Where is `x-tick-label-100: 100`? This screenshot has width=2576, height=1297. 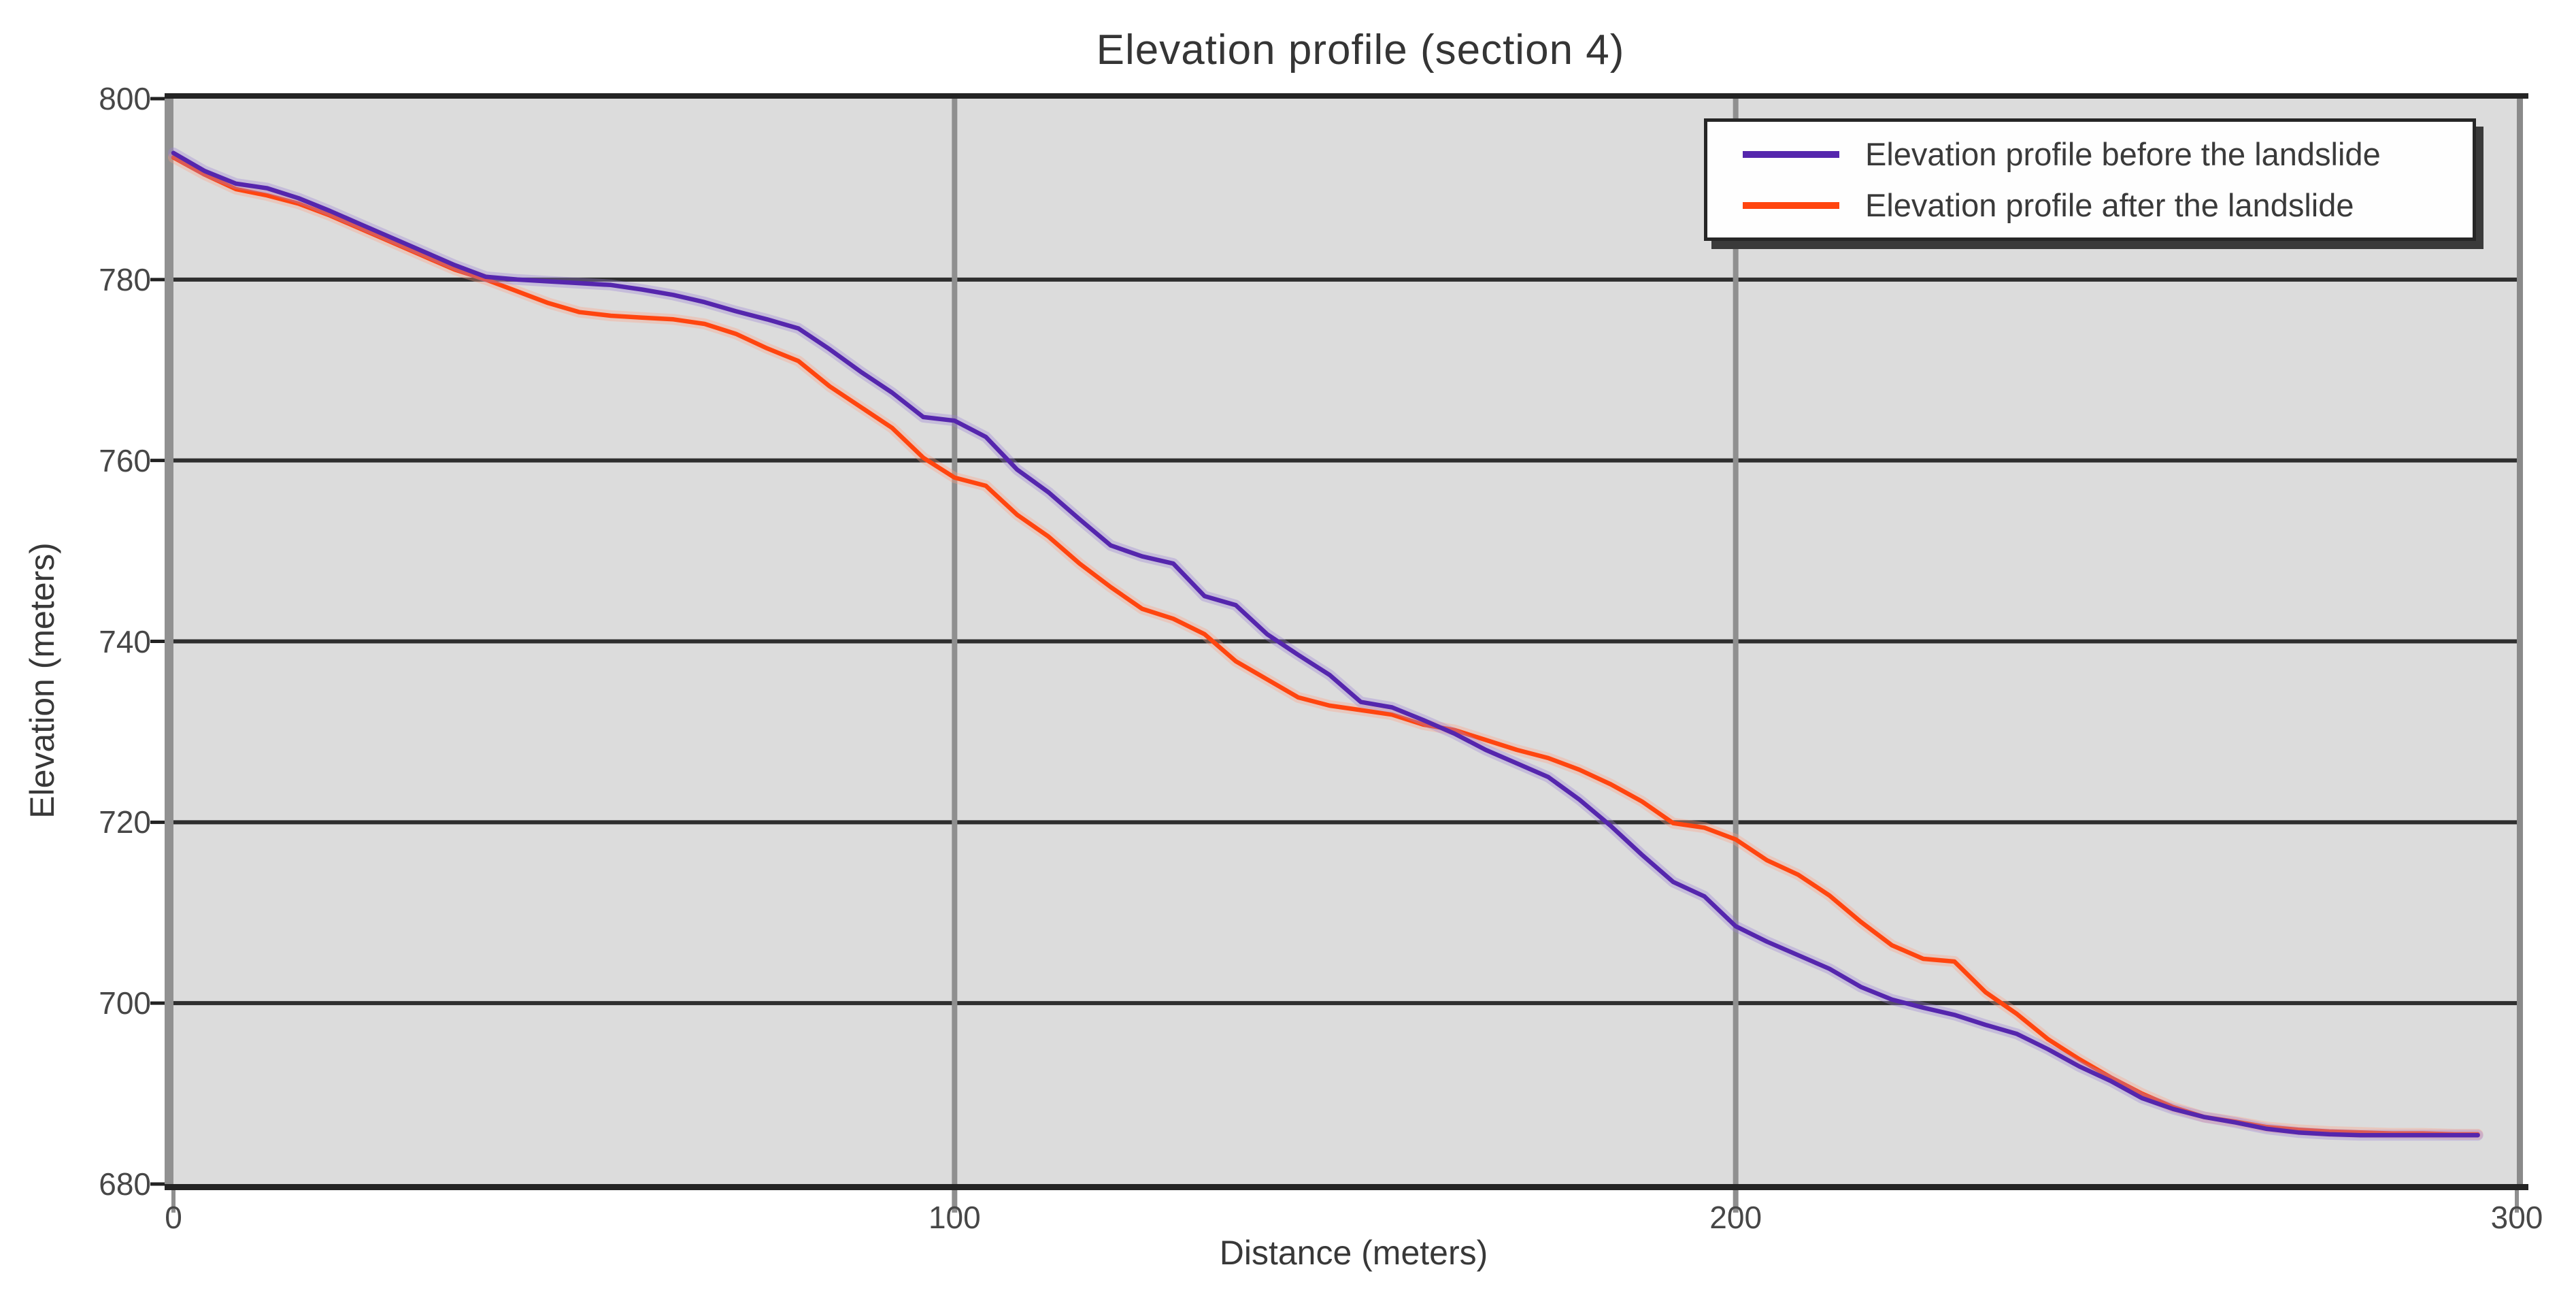
x-tick-label-100: 100 is located at coordinates (954, 1217).